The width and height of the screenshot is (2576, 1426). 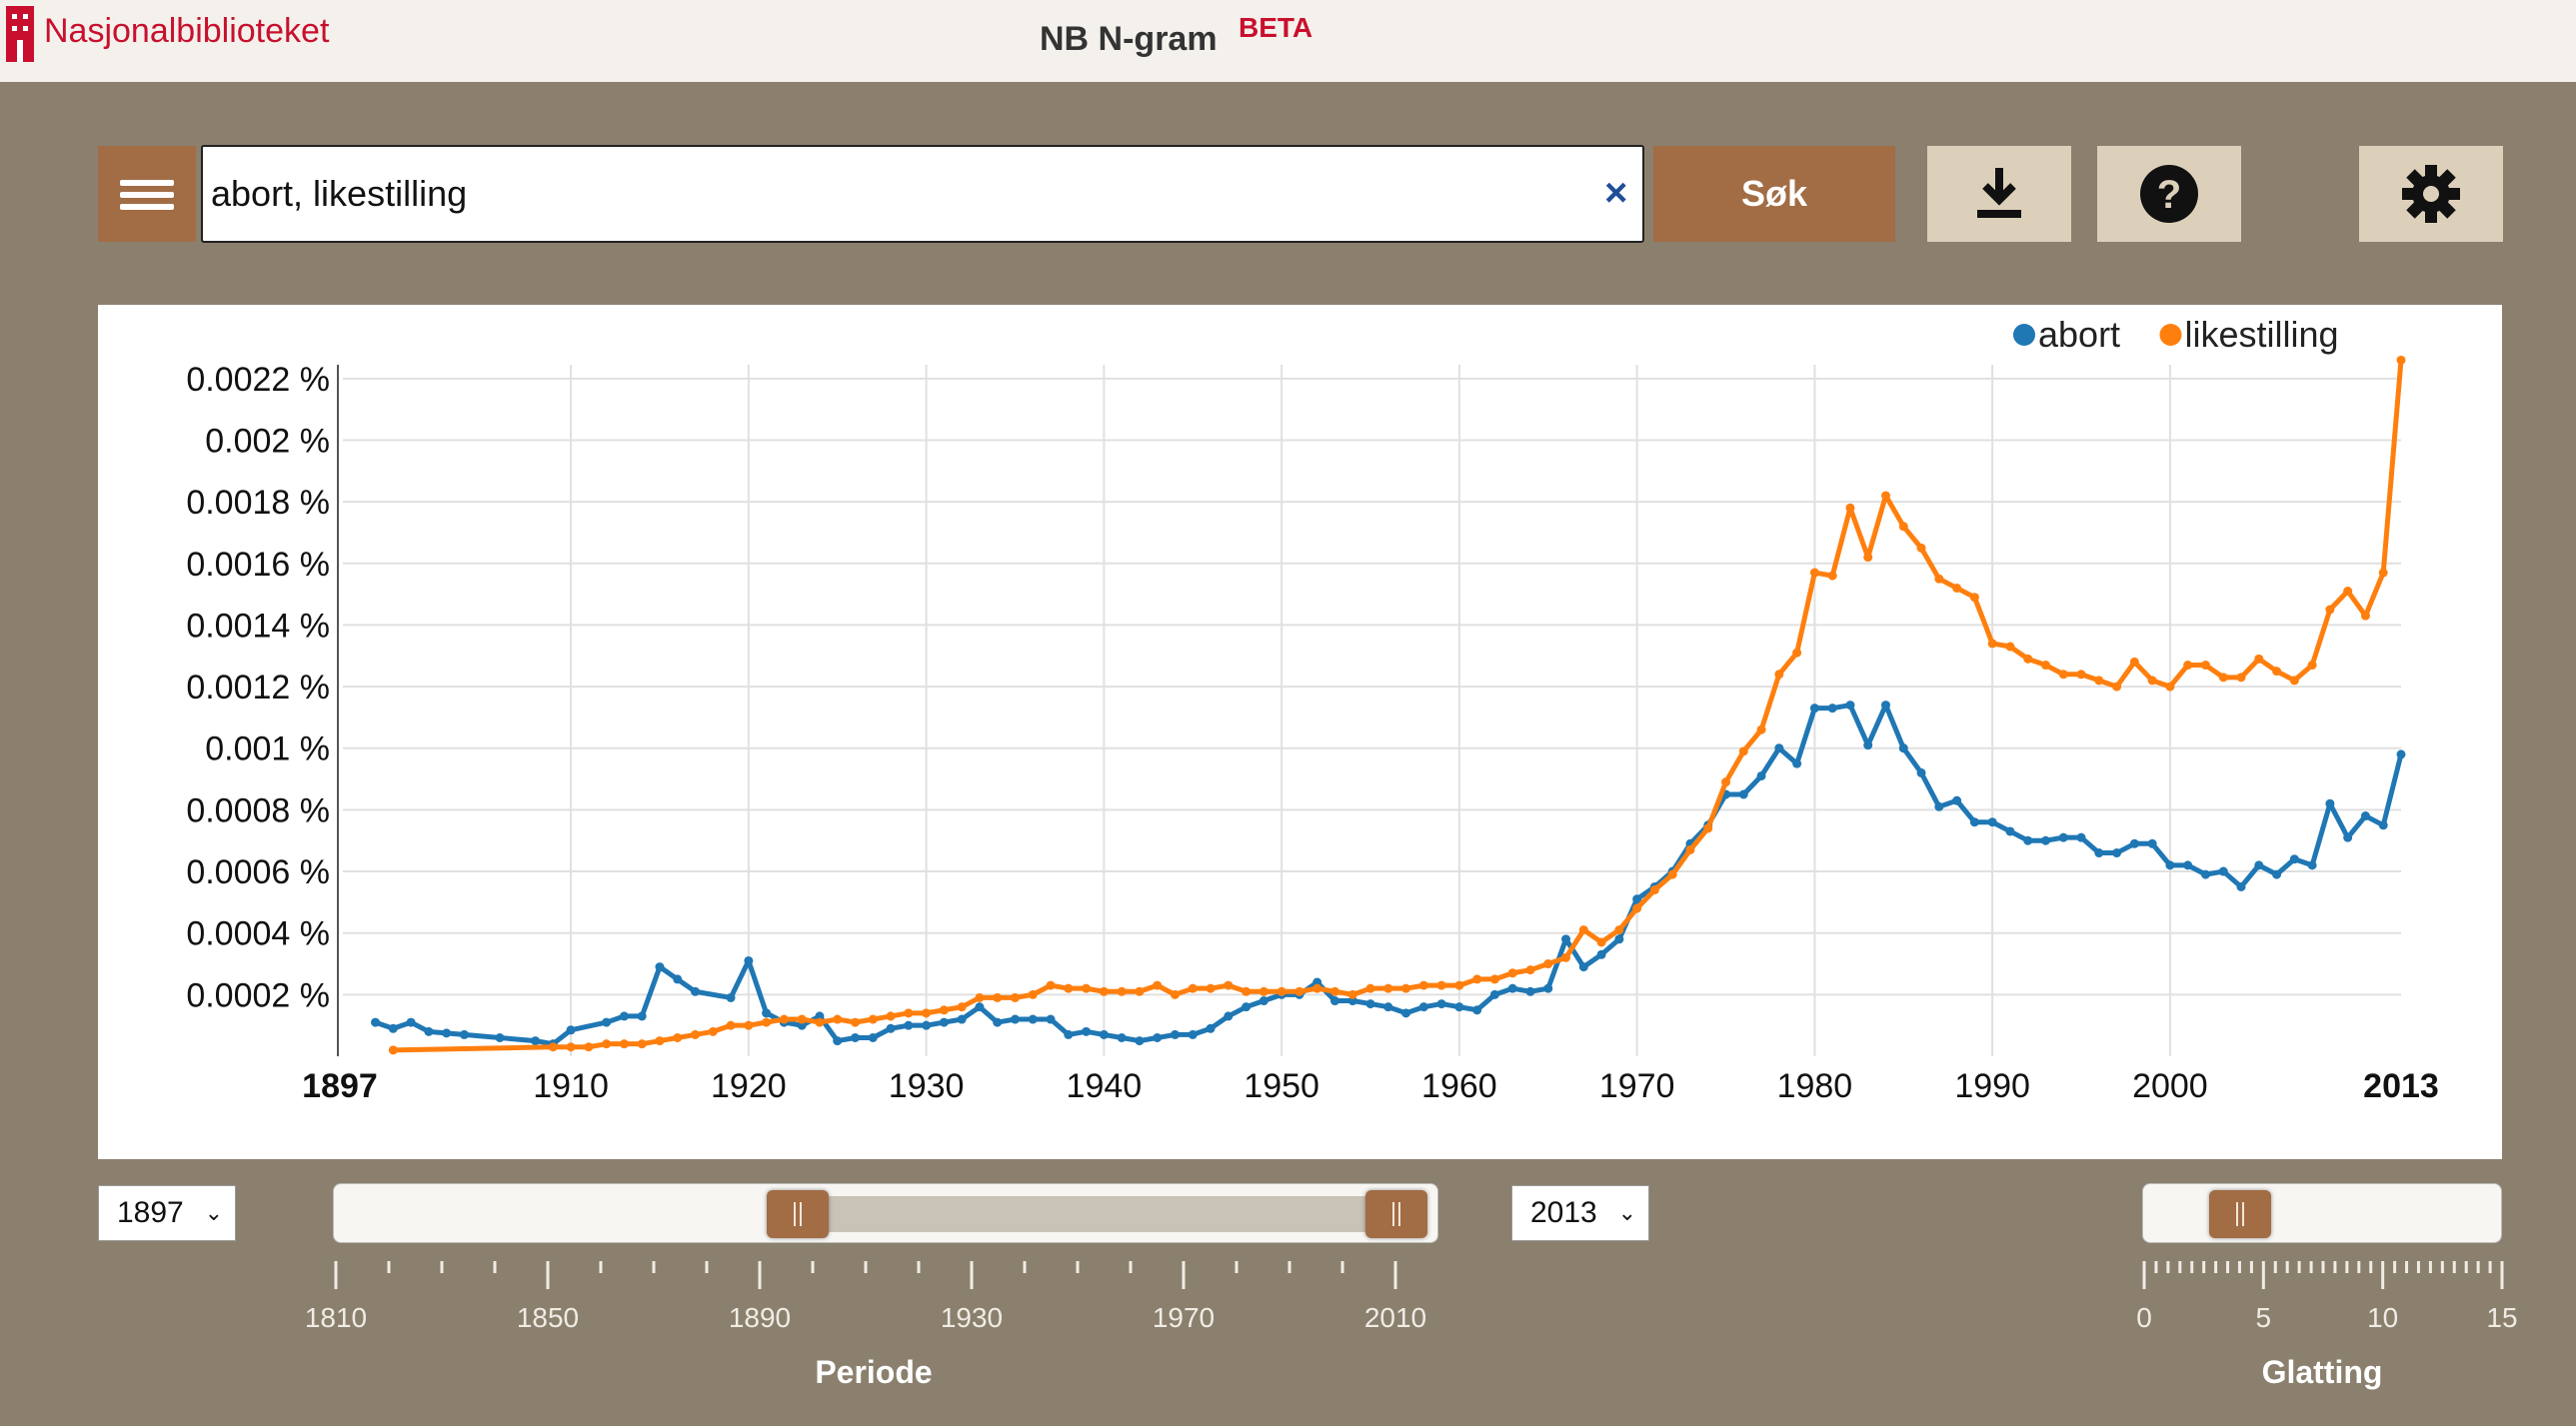 What do you see at coordinates (258, 380) in the screenshot?
I see `y-tick-label: 0.0022 %` at bounding box center [258, 380].